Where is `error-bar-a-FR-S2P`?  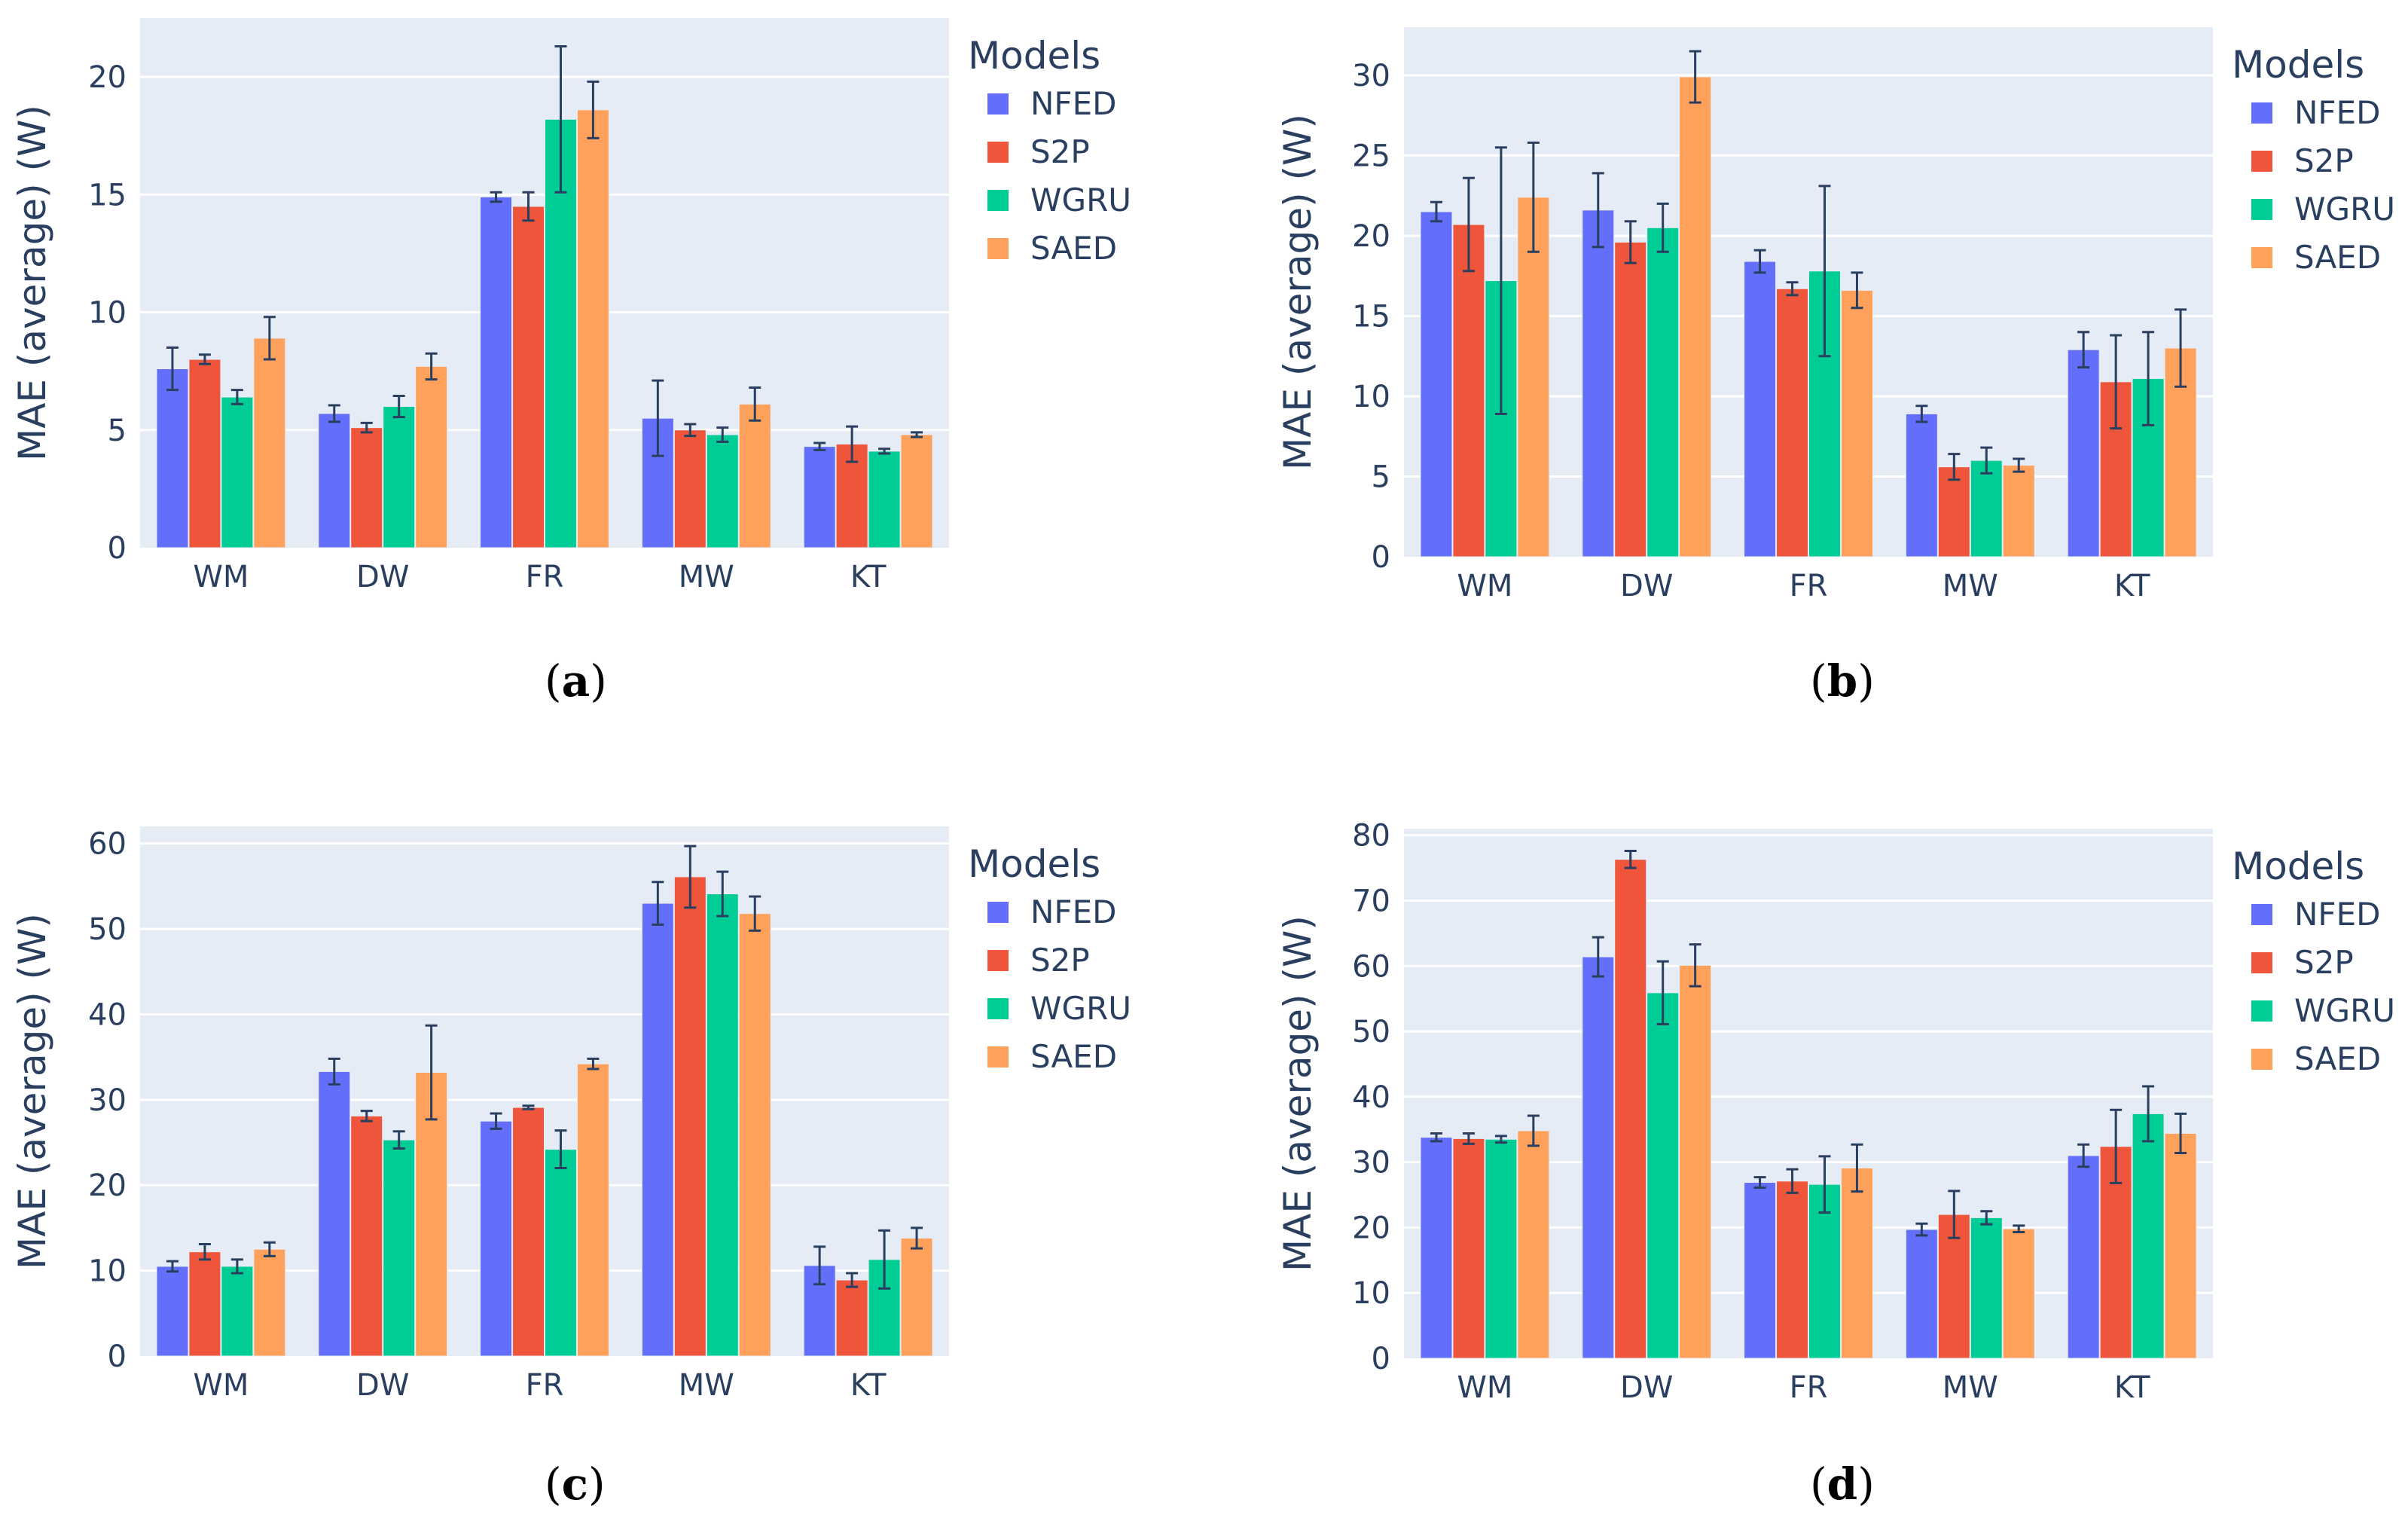 error-bar-a-FR-S2P is located at coordinates (528, 206).